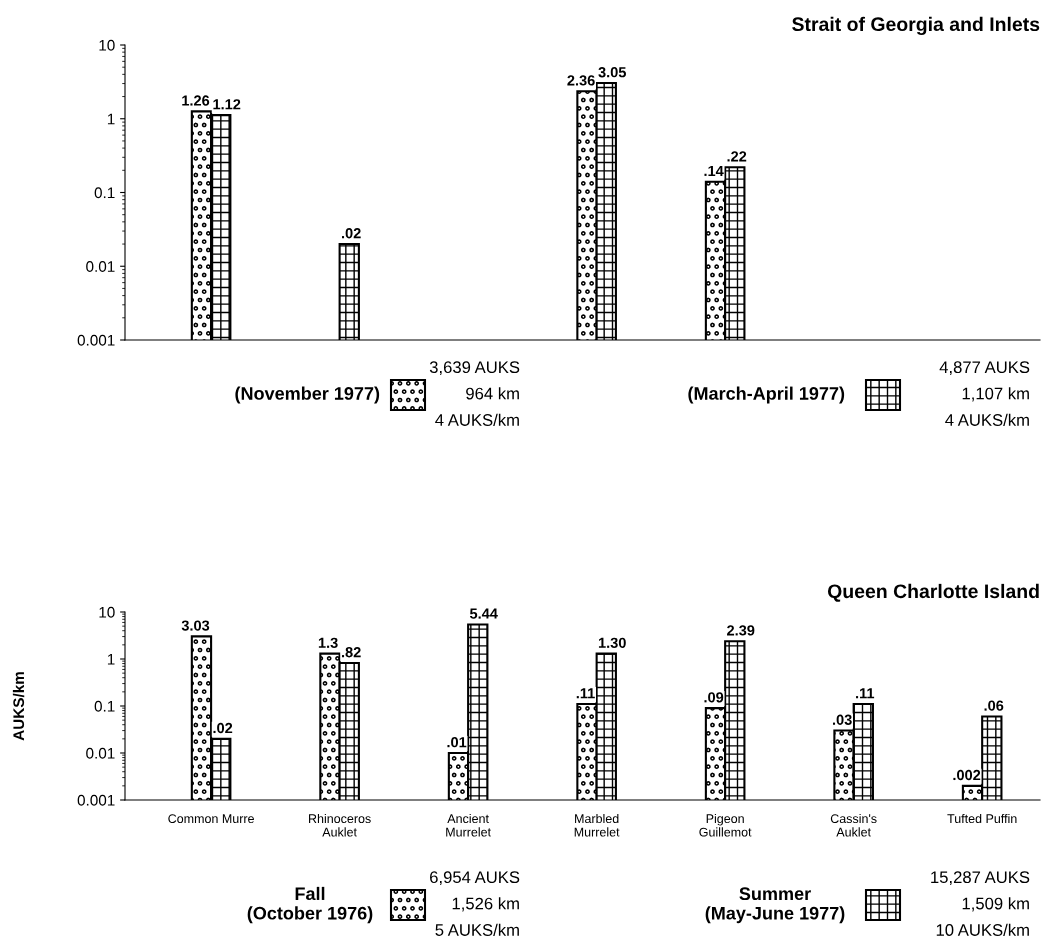  Describe the element at coordinates (842, 719) in the screenshot. I see `data-label: .03` at that location.